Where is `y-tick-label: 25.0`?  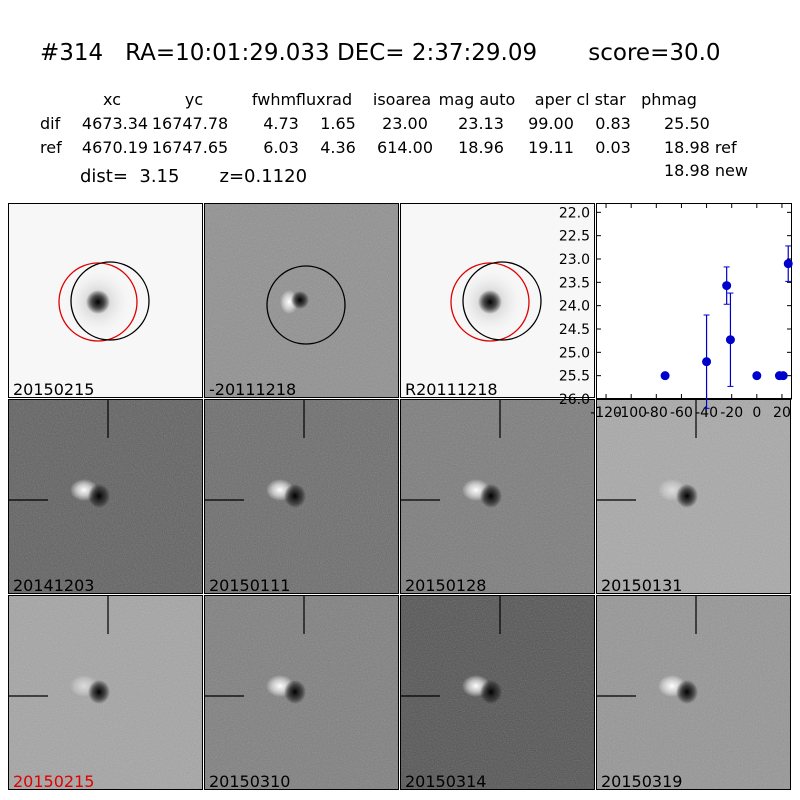 y-tick-label: 25.0 is located at coordinates (574, 353).